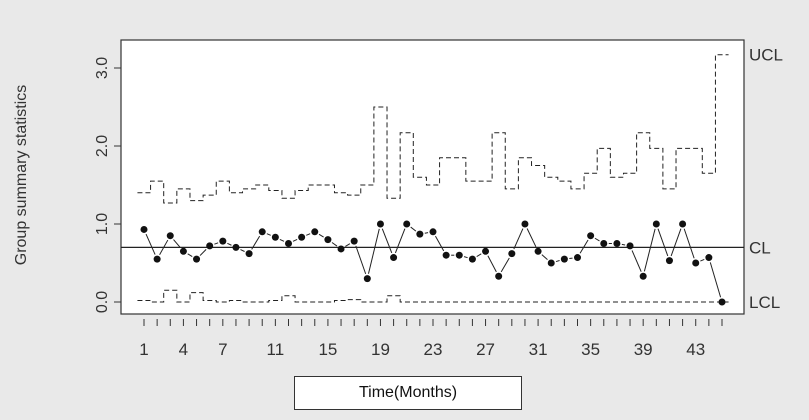 The image size is (809, 420). I want to click on x-tick-label: 43, so click(695, 349).